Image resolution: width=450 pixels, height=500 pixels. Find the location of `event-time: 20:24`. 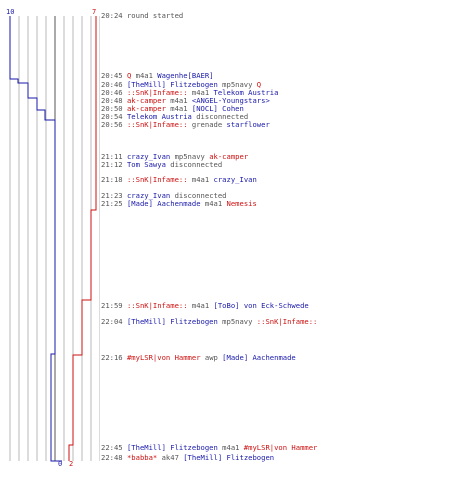

event-time: 20:24 is located at coordinates (114, 15).